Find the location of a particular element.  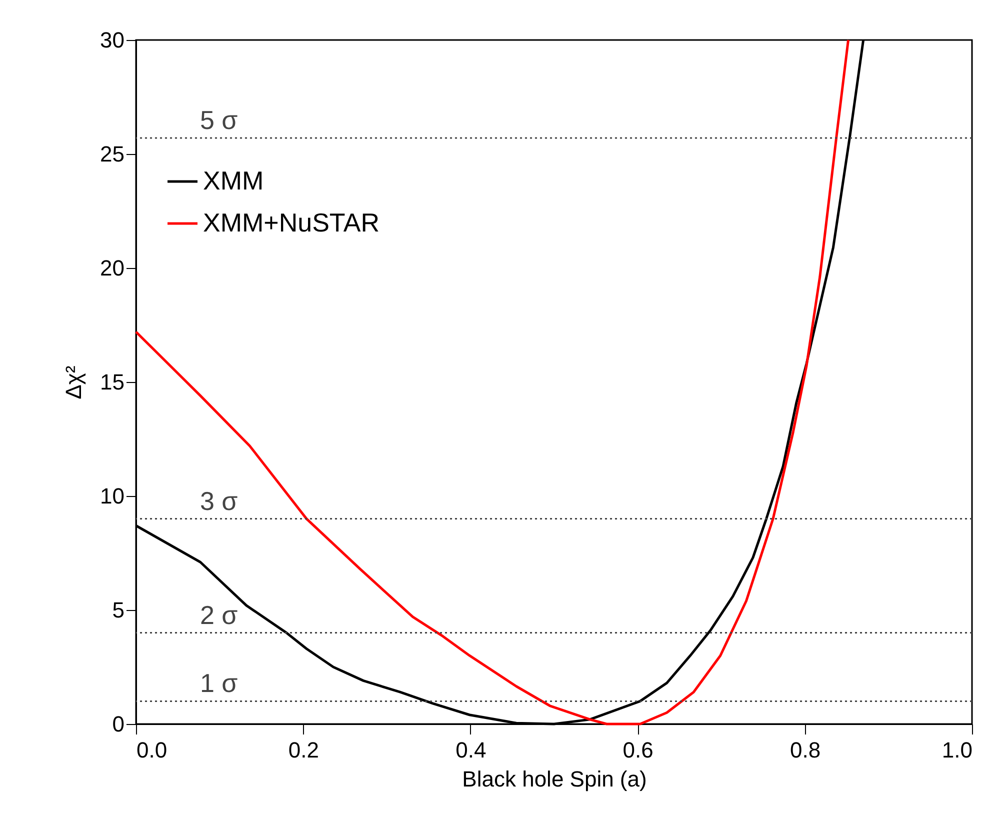

y-tick-label: 5 is located at coordinates (118, 610).